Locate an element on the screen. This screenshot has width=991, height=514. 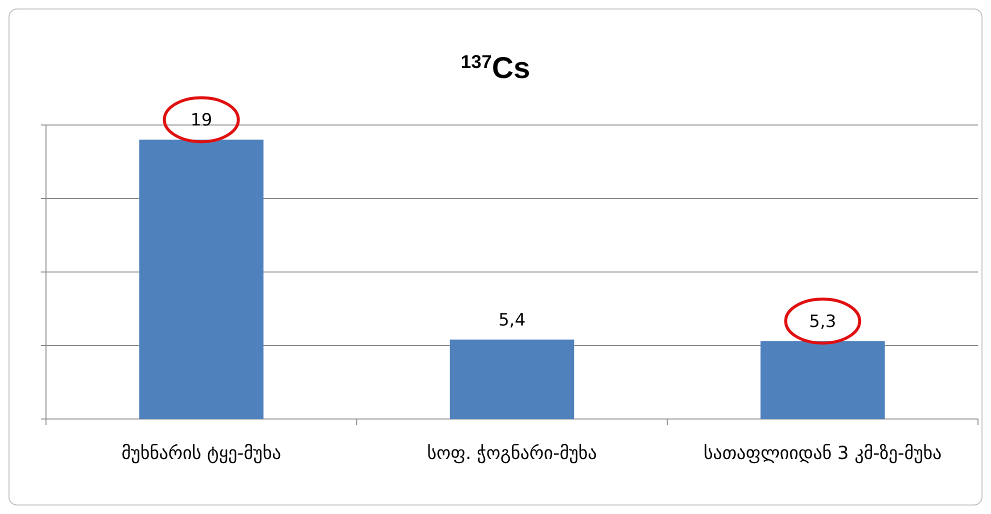
chart-title: $^{137}$Cs is located at coordinates (495, 67).